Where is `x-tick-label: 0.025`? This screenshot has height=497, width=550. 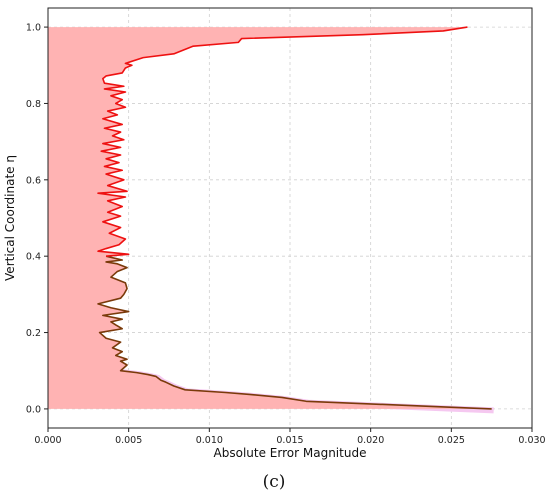
x-tick-label: 0.025 is located at coordinates (451, 440).